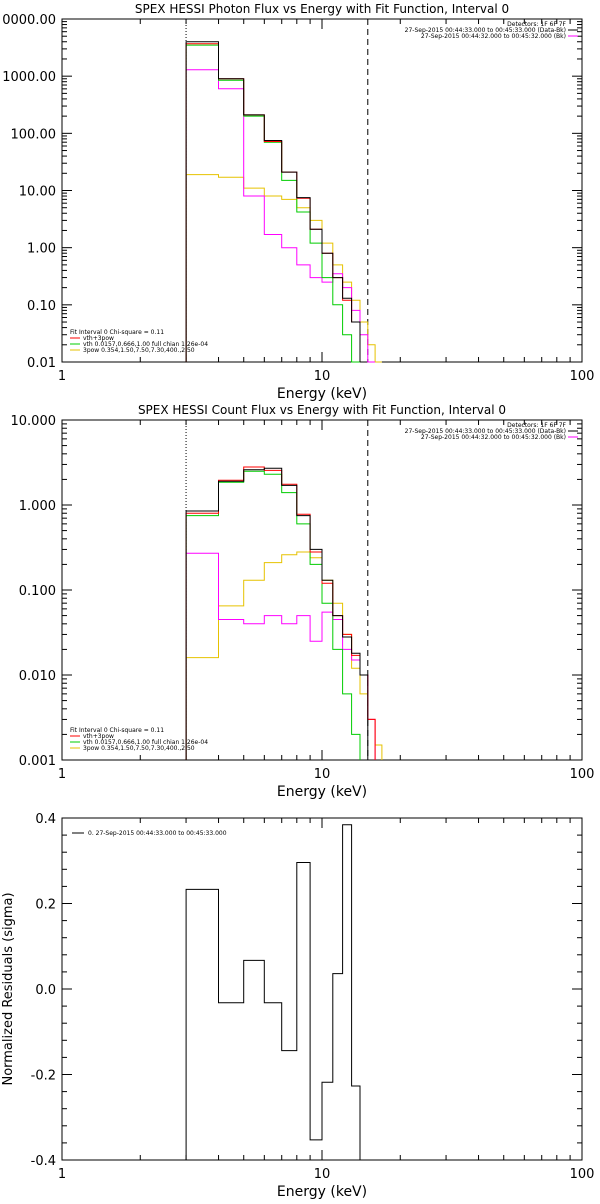 The width and height of the screenshot is (600, 1204). What do you see at coordinates (322, 376) in the screenshot?
I see `chart-0-xtick-label: 10` at bounding box center [322, 376].